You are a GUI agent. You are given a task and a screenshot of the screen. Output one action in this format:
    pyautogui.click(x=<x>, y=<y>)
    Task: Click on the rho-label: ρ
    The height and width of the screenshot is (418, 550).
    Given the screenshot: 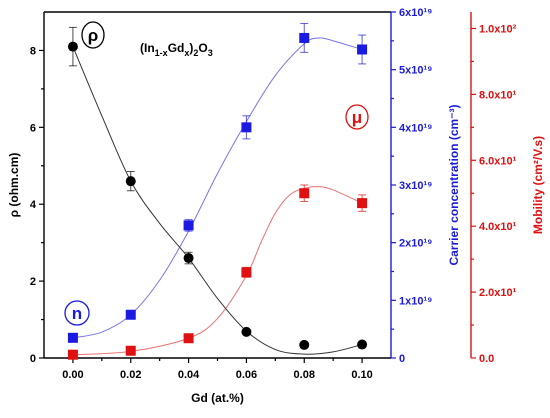 What is the action you would take?
    pyautogui.click(x=93, y=35)
    